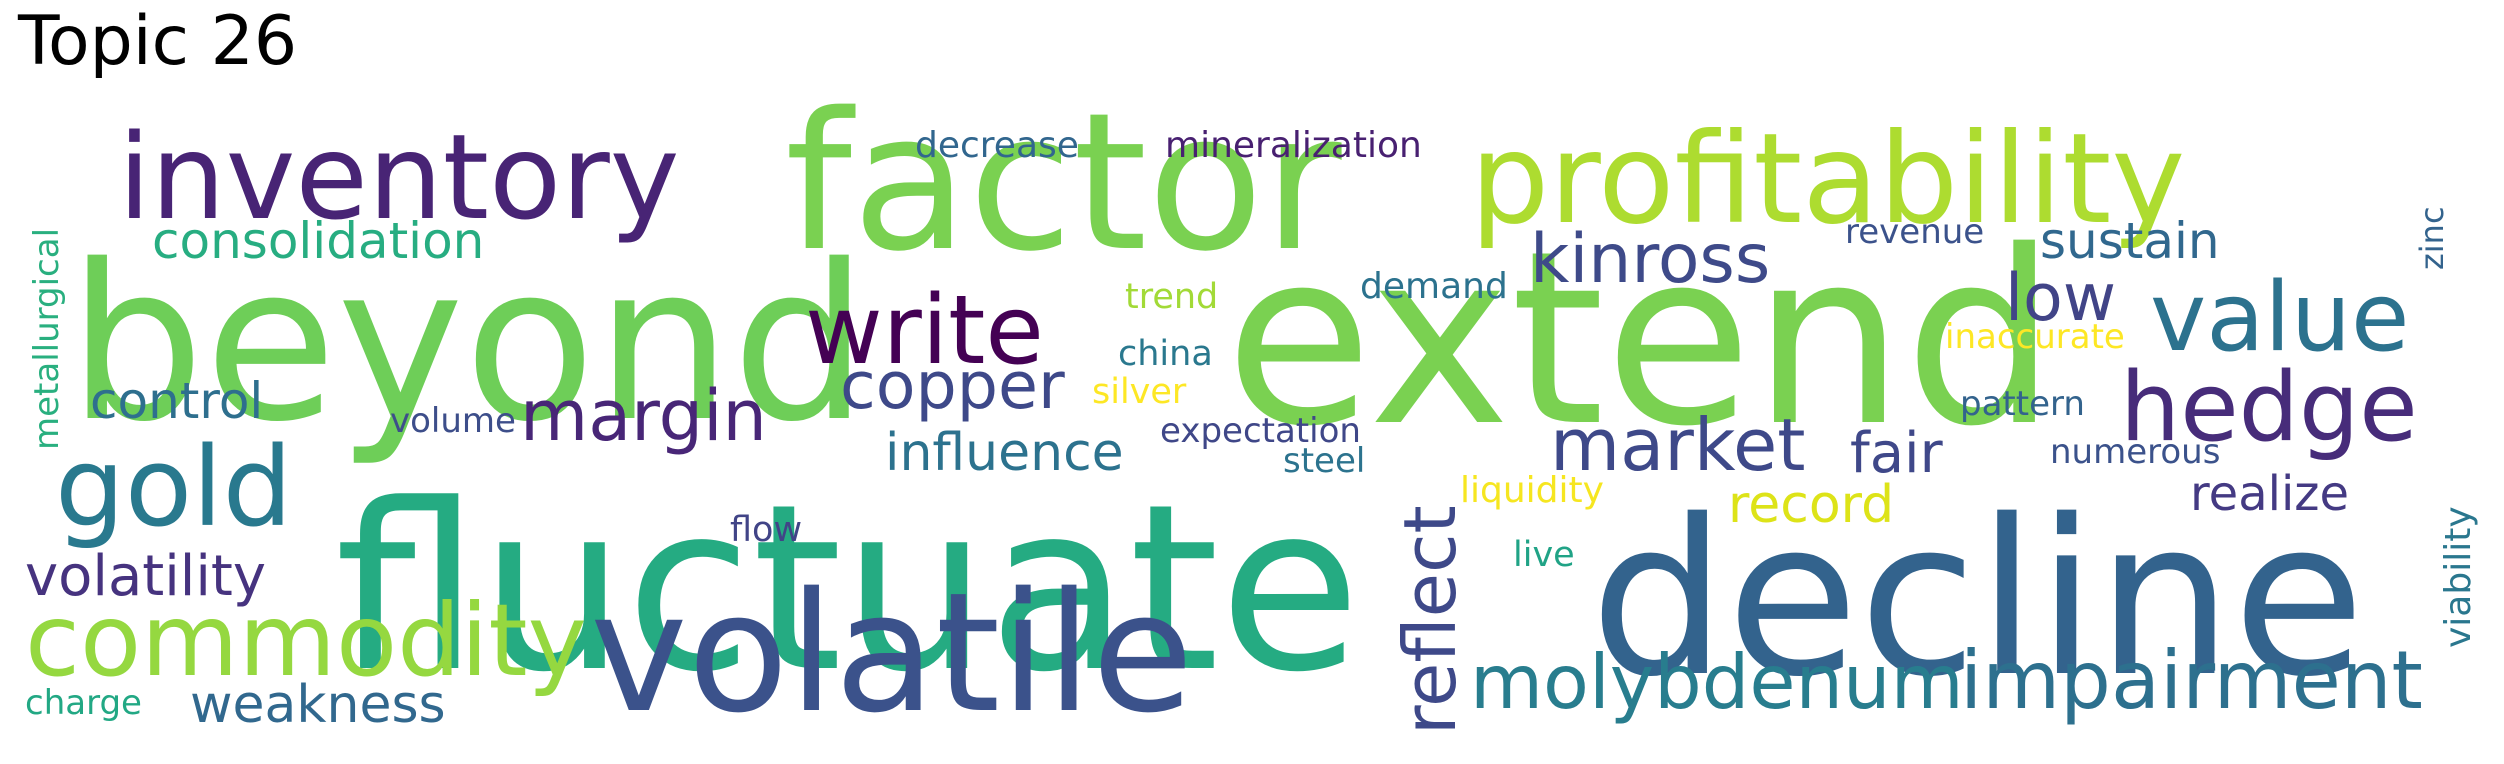 The height and width of the screenshot is (764, 2504). I want to click on word-value: value, so click(2280, 318).